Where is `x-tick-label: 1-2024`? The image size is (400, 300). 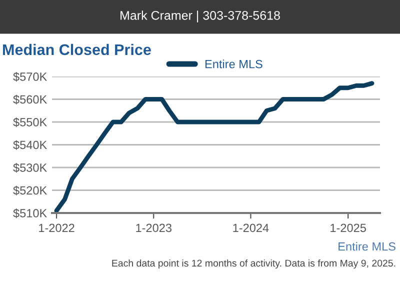 x-tick-label: 1-2024 is located at coordinates (251, 228).